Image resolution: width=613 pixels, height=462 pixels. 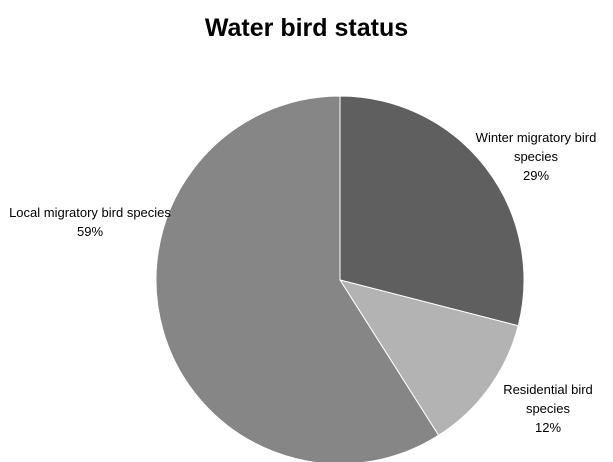 I want to click on slice-label: Local migratory bird species 59%, so click(x=90, y=222).